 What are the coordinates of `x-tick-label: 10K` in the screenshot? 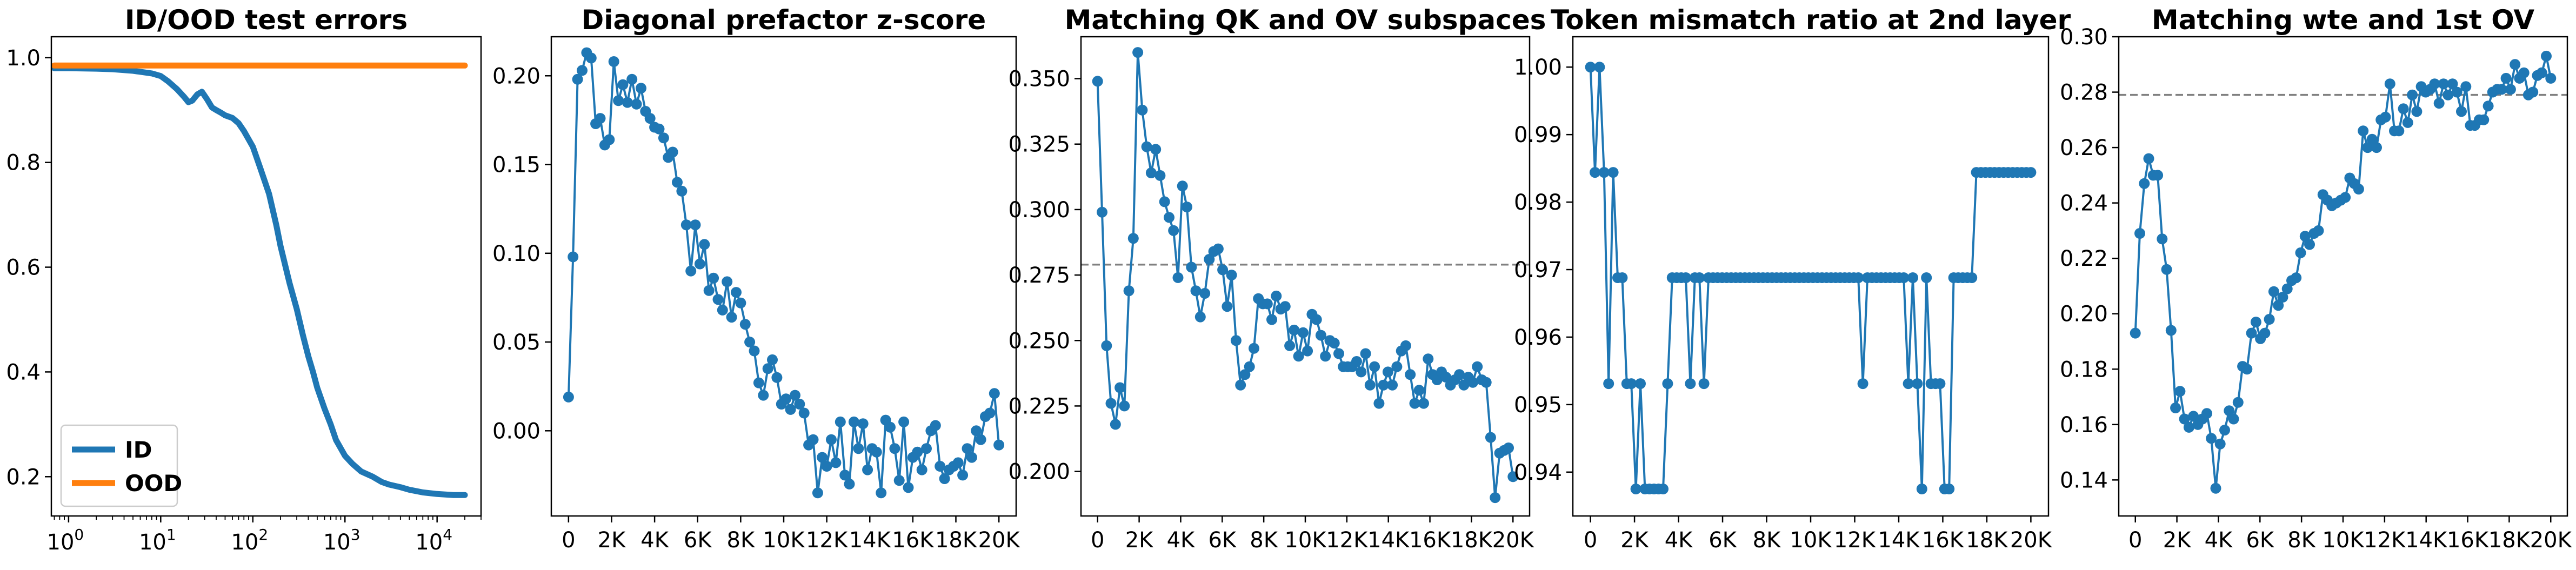 It's located at (2343, 540).